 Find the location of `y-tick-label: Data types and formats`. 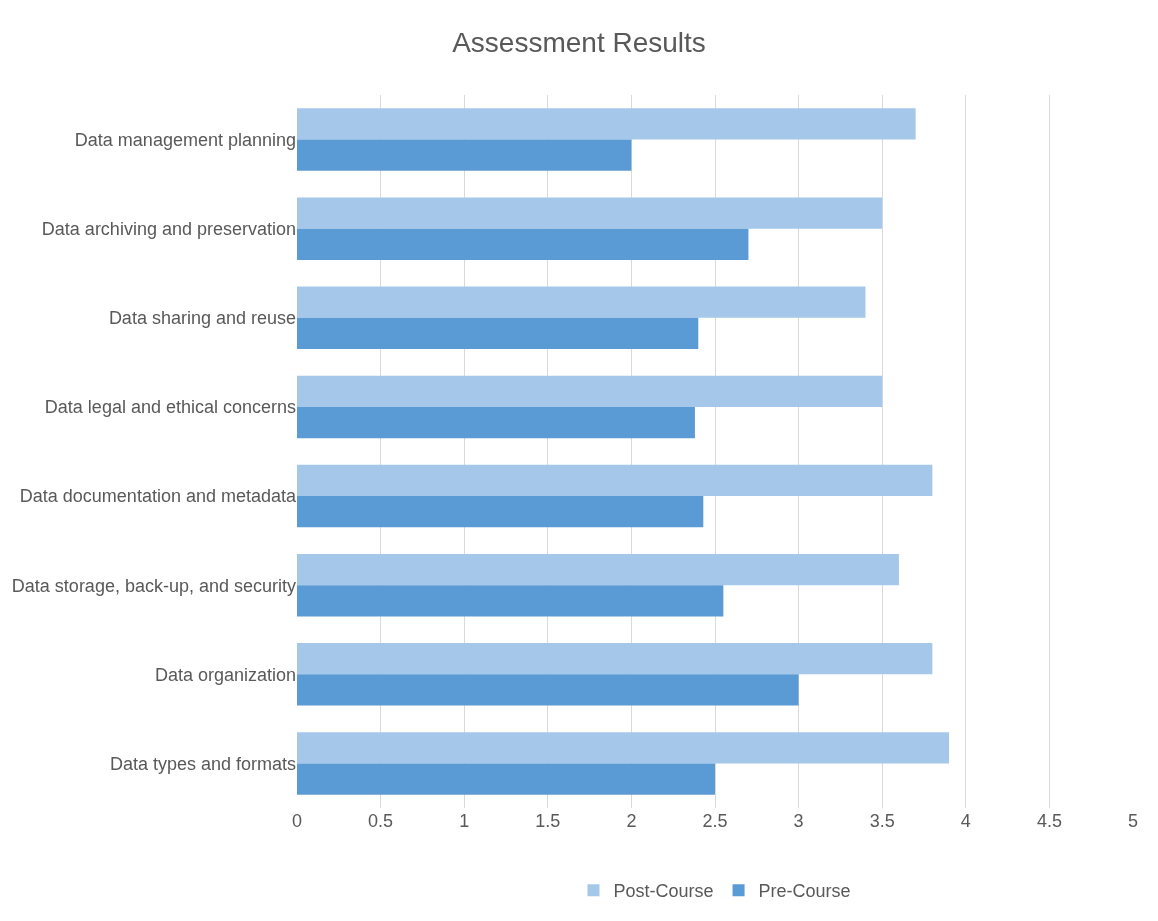

y-tick-label: Data types and formats is located at coordinates (202, 763).